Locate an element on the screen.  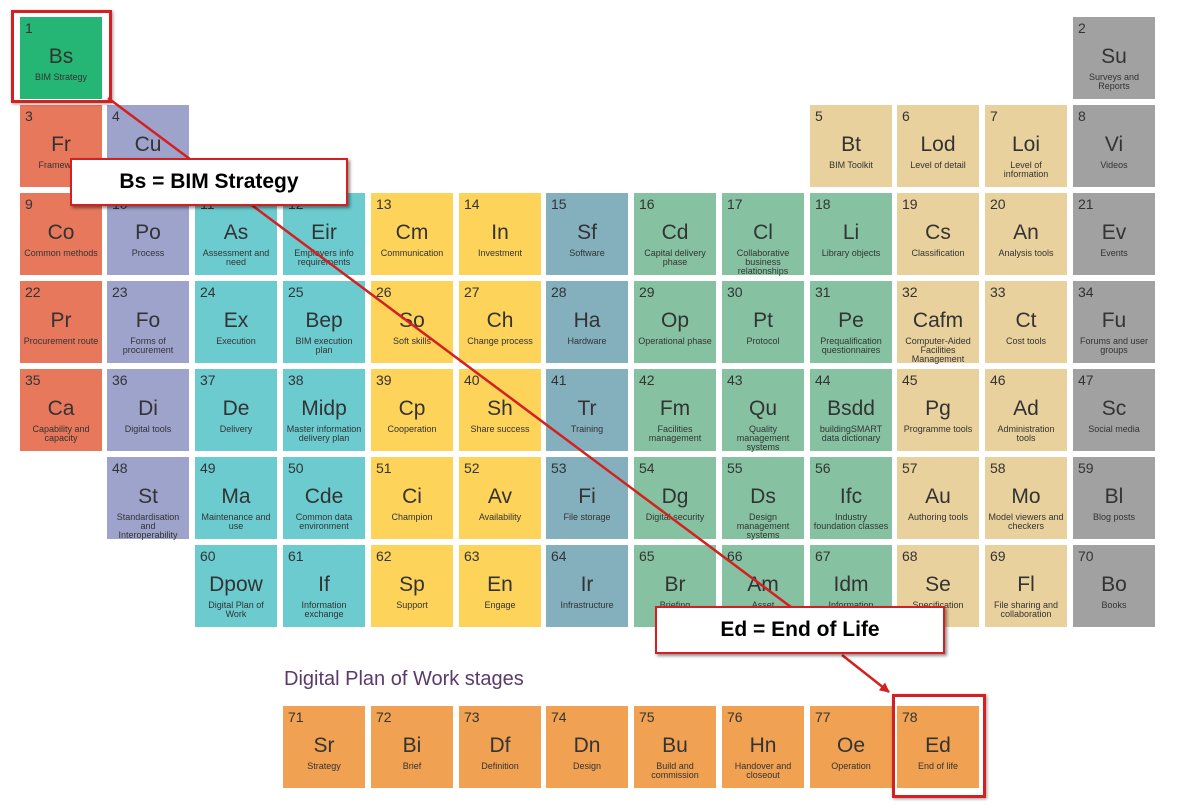
element-cell-bu: 75 Bu Build and commission is located at coordinates (675, 747).